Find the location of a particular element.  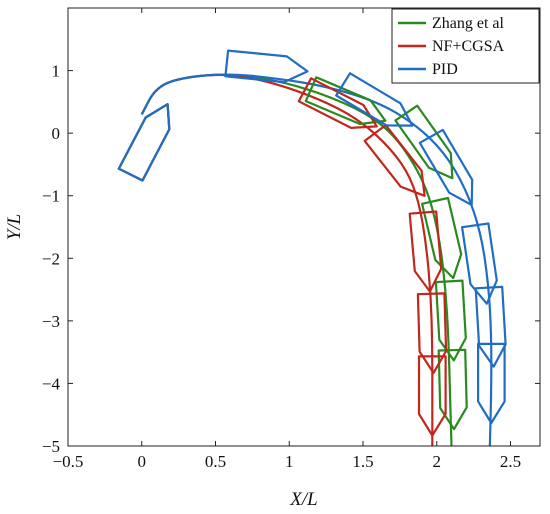

y-tick-label: −1 is located at coordinates (51, 196).